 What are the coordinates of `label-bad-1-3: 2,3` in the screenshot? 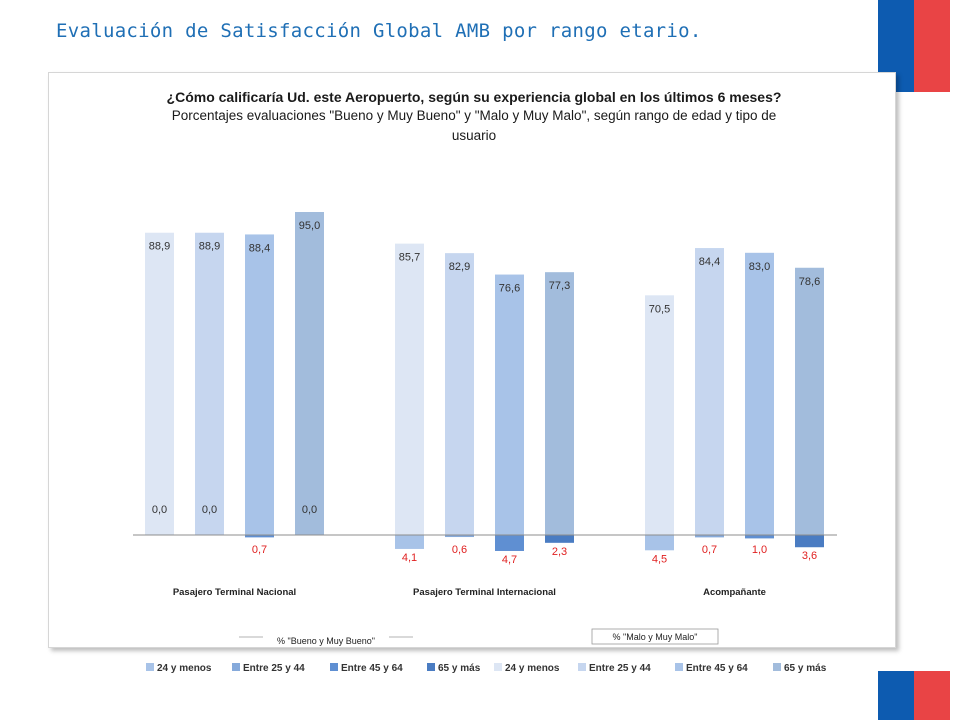 It's located at (559, 552).